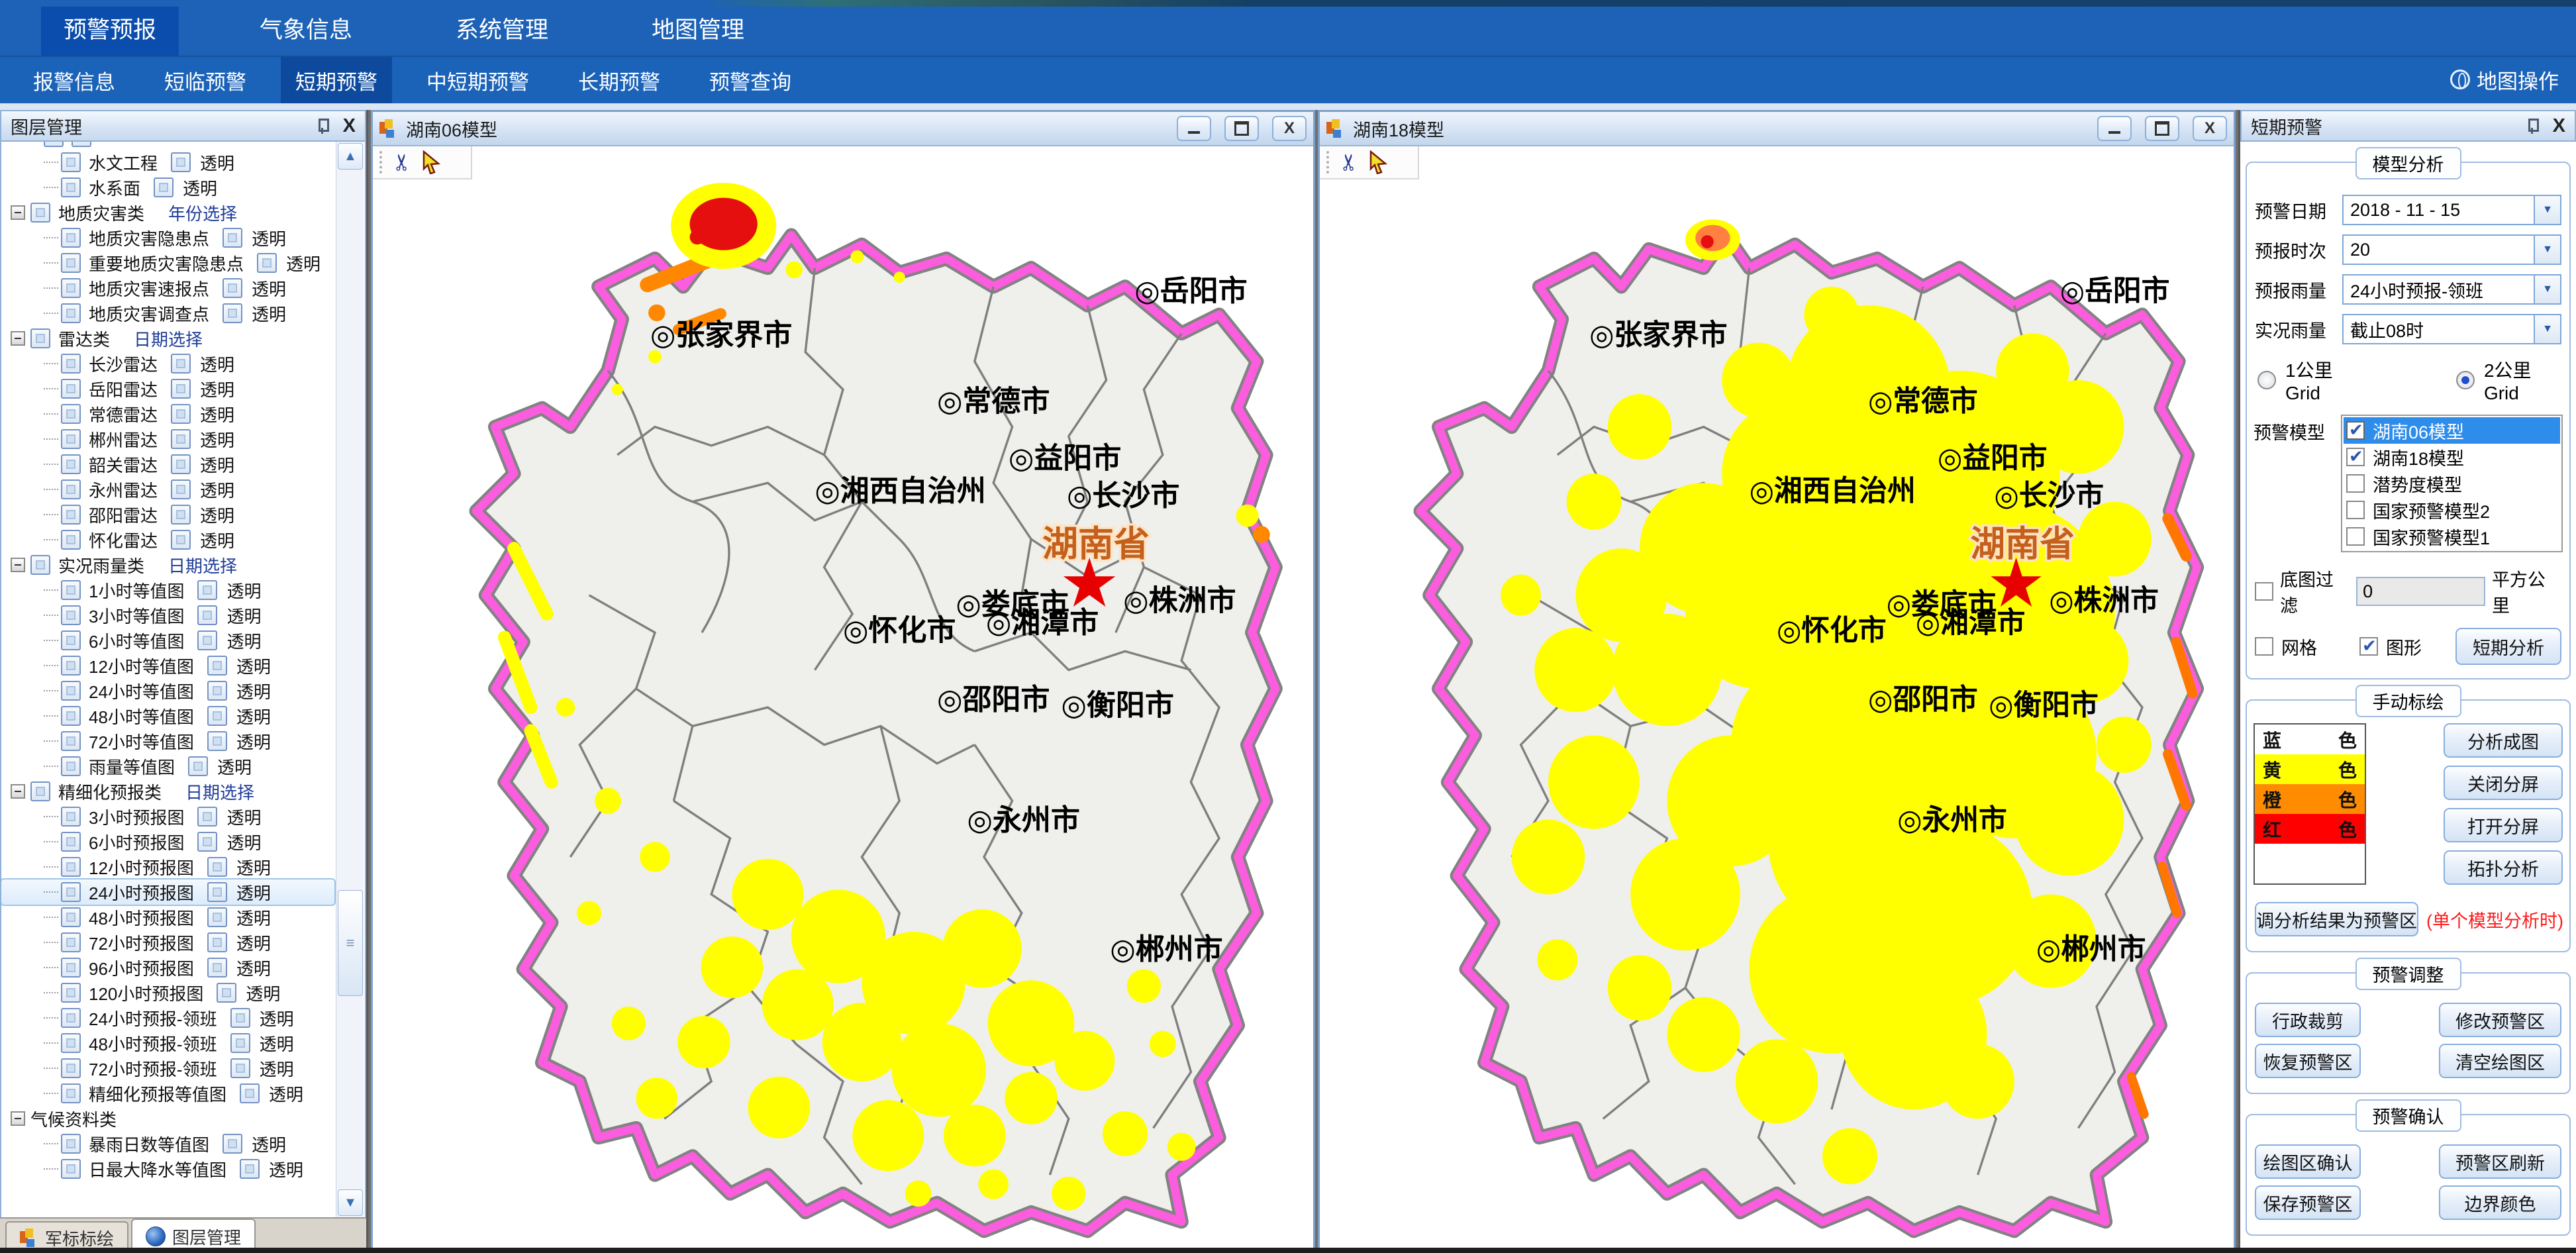 This screenshot has width=2576, height=1253. Describe the element at coordinates (750, 82) in the screenshot. I see `submenu-item-预警查询: 预警查询` at that location.